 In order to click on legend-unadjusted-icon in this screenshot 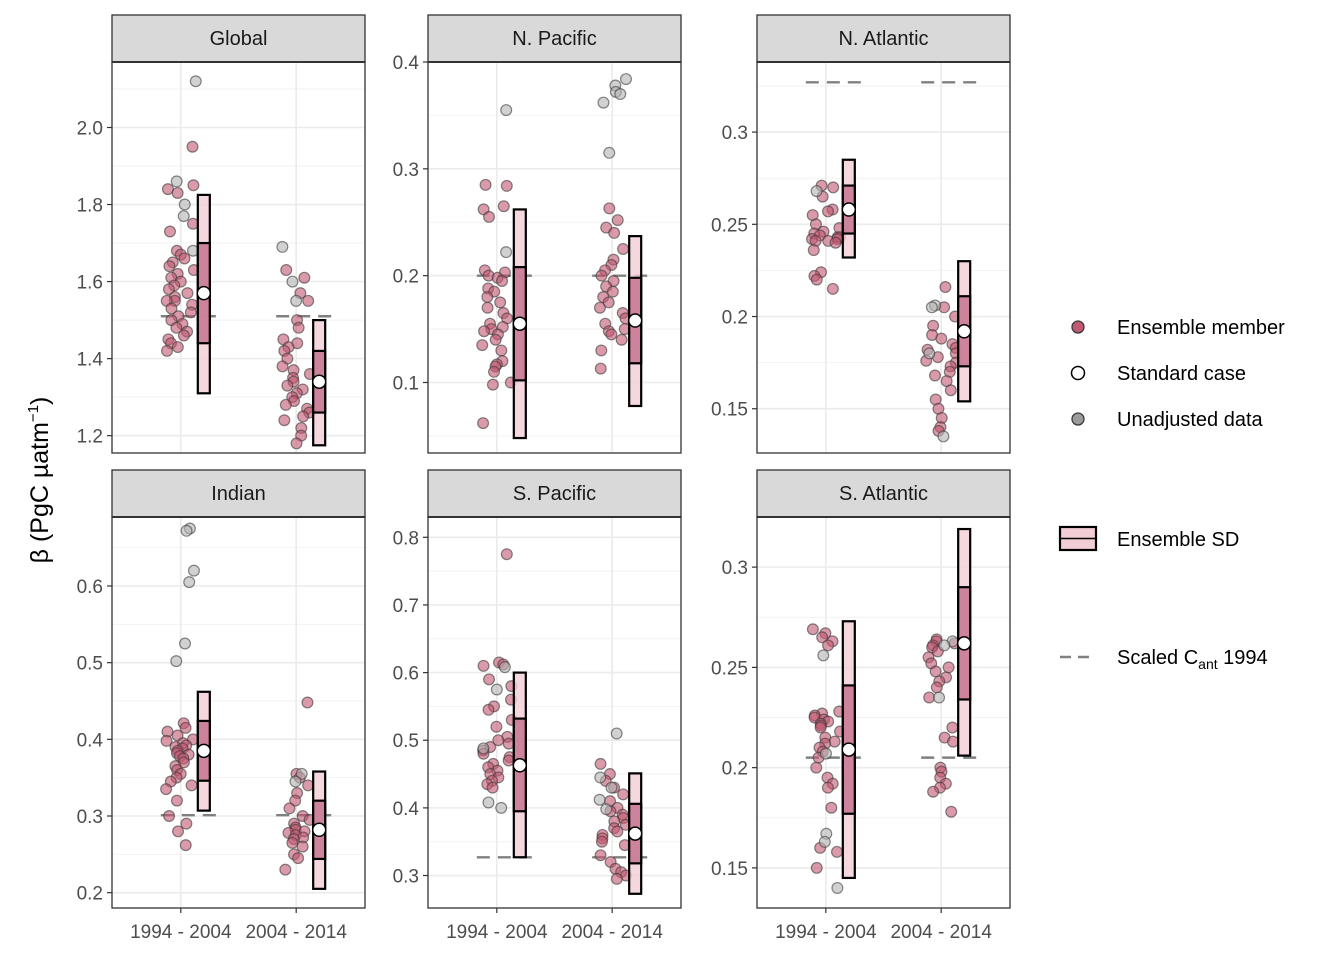, I will do `click(1078, 419)`.